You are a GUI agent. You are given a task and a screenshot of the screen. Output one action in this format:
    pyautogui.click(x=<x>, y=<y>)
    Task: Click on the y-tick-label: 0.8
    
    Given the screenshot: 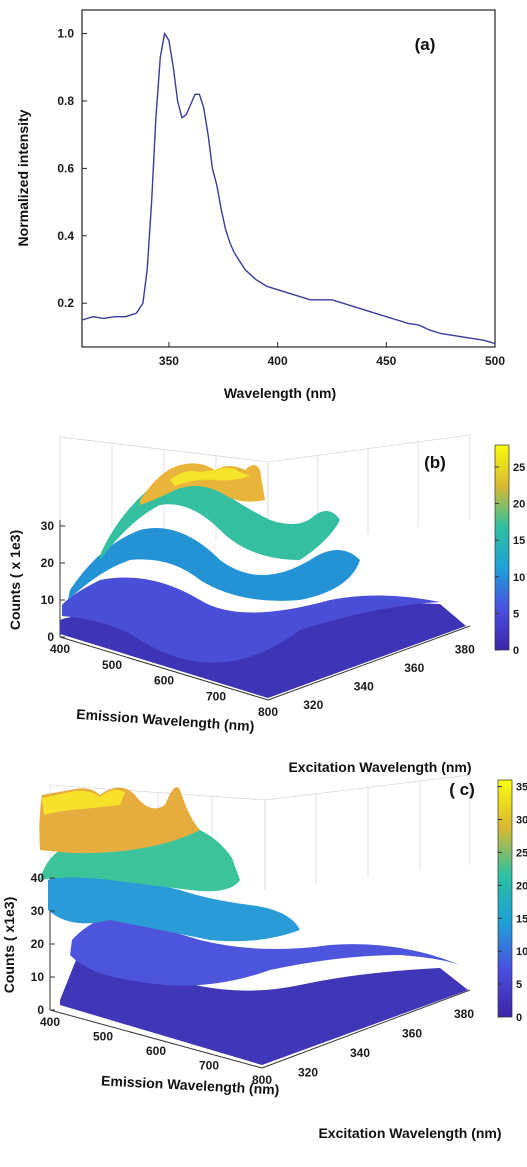 What is the action you would take?
    pyautogui.click(x=65, y=101)
    